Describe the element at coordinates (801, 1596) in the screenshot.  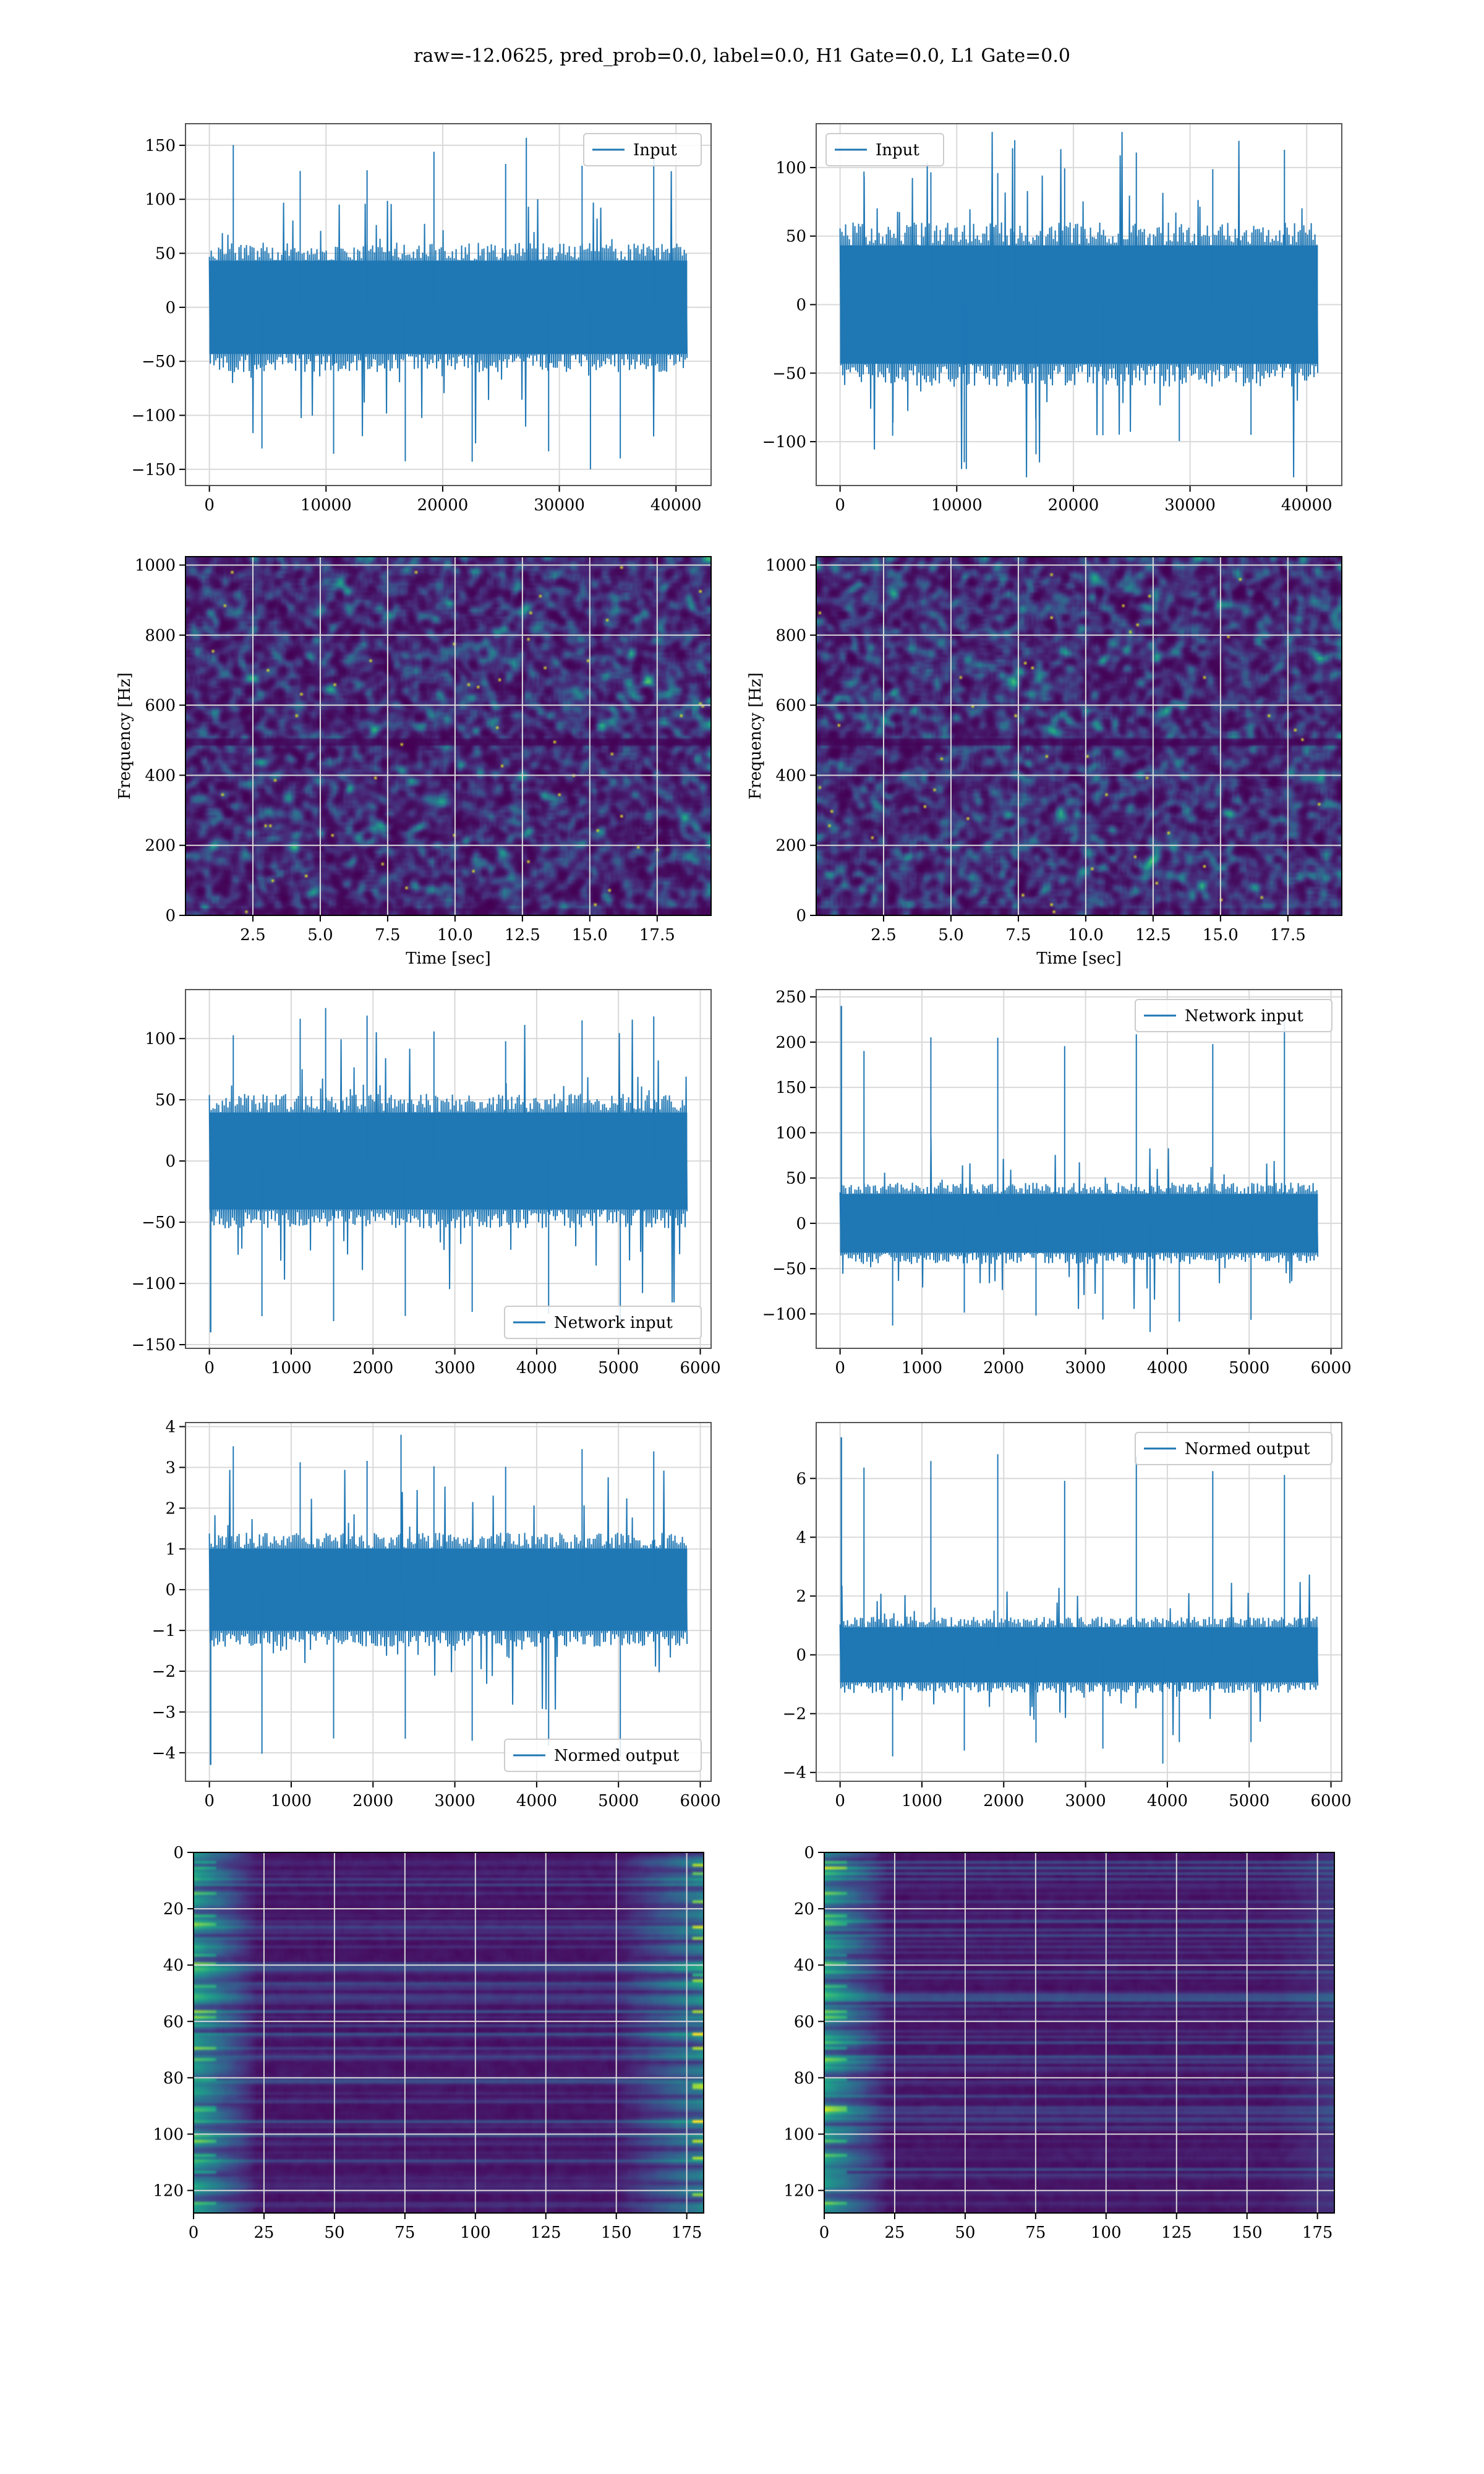
I see `y-tick-label: 2` at that location.